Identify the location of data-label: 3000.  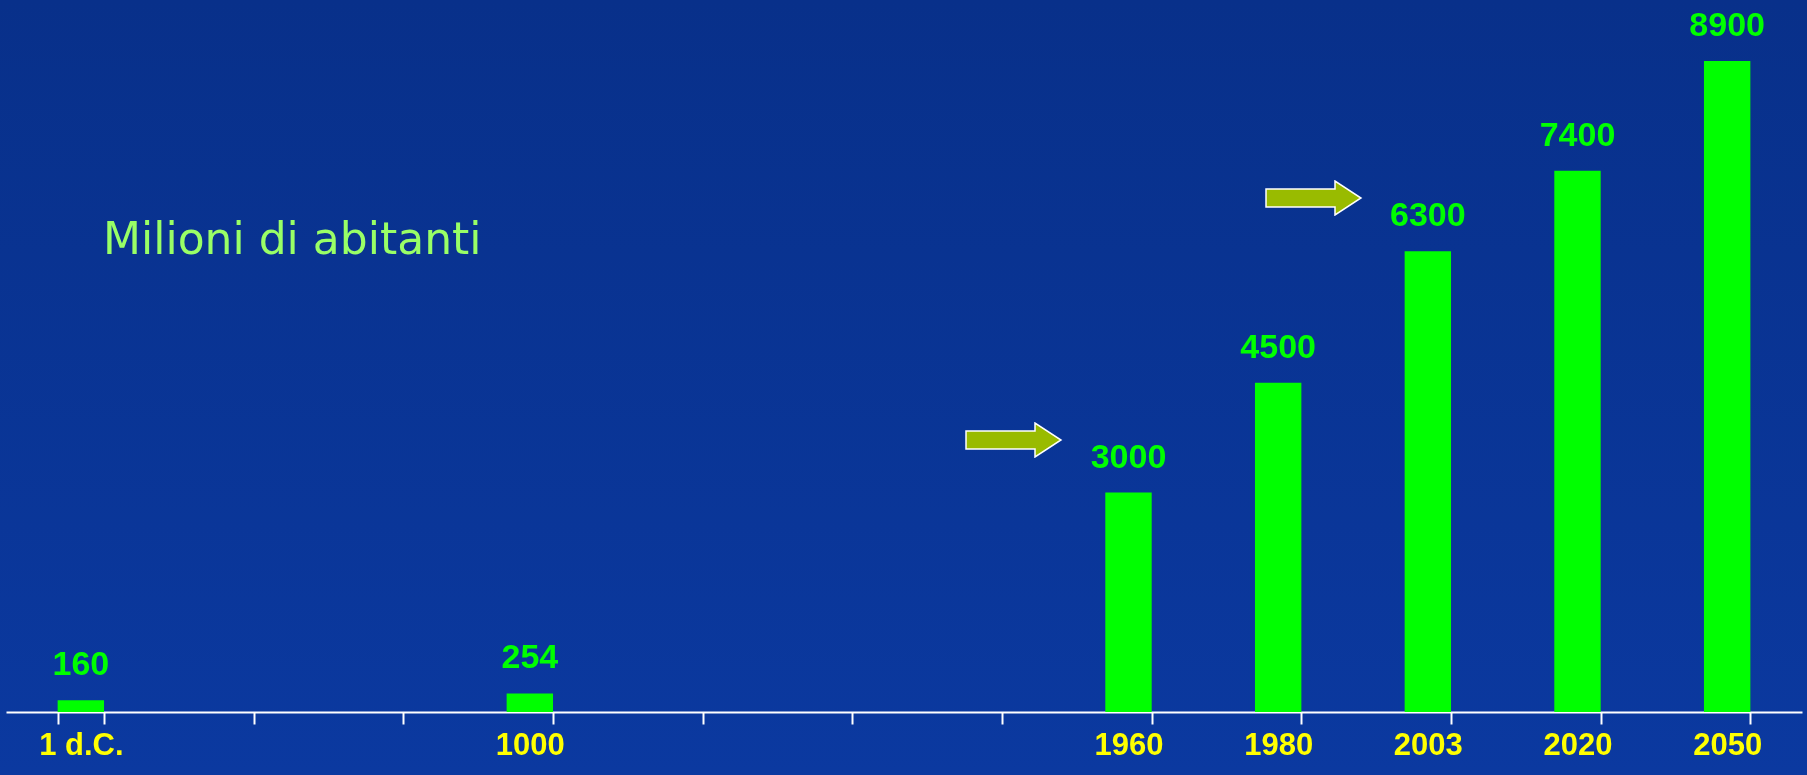
(1128, 455).